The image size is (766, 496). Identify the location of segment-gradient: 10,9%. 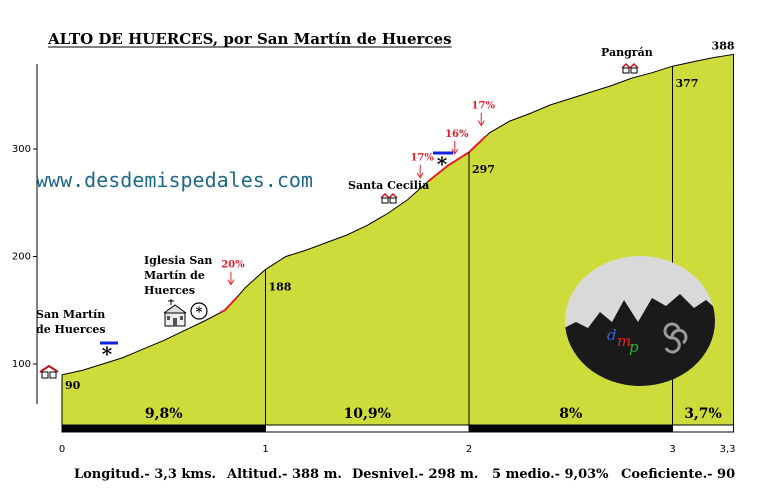
(367, 414).